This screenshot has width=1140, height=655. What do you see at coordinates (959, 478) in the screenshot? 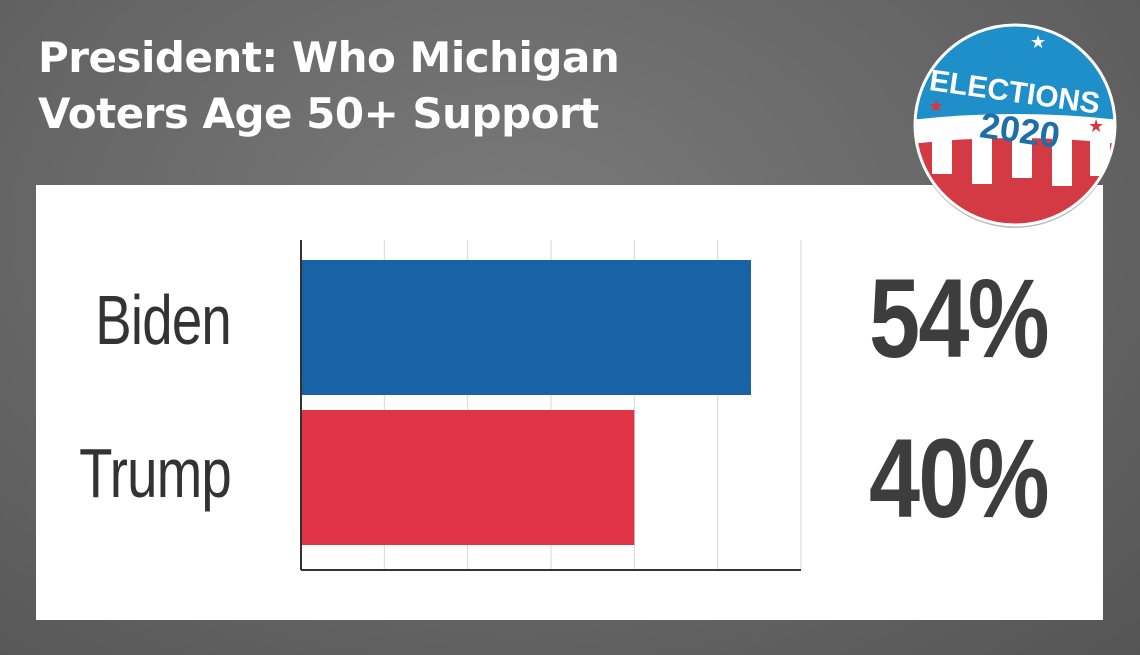
I see `value-label-trump: 40%` at bounding box center [959, 478].